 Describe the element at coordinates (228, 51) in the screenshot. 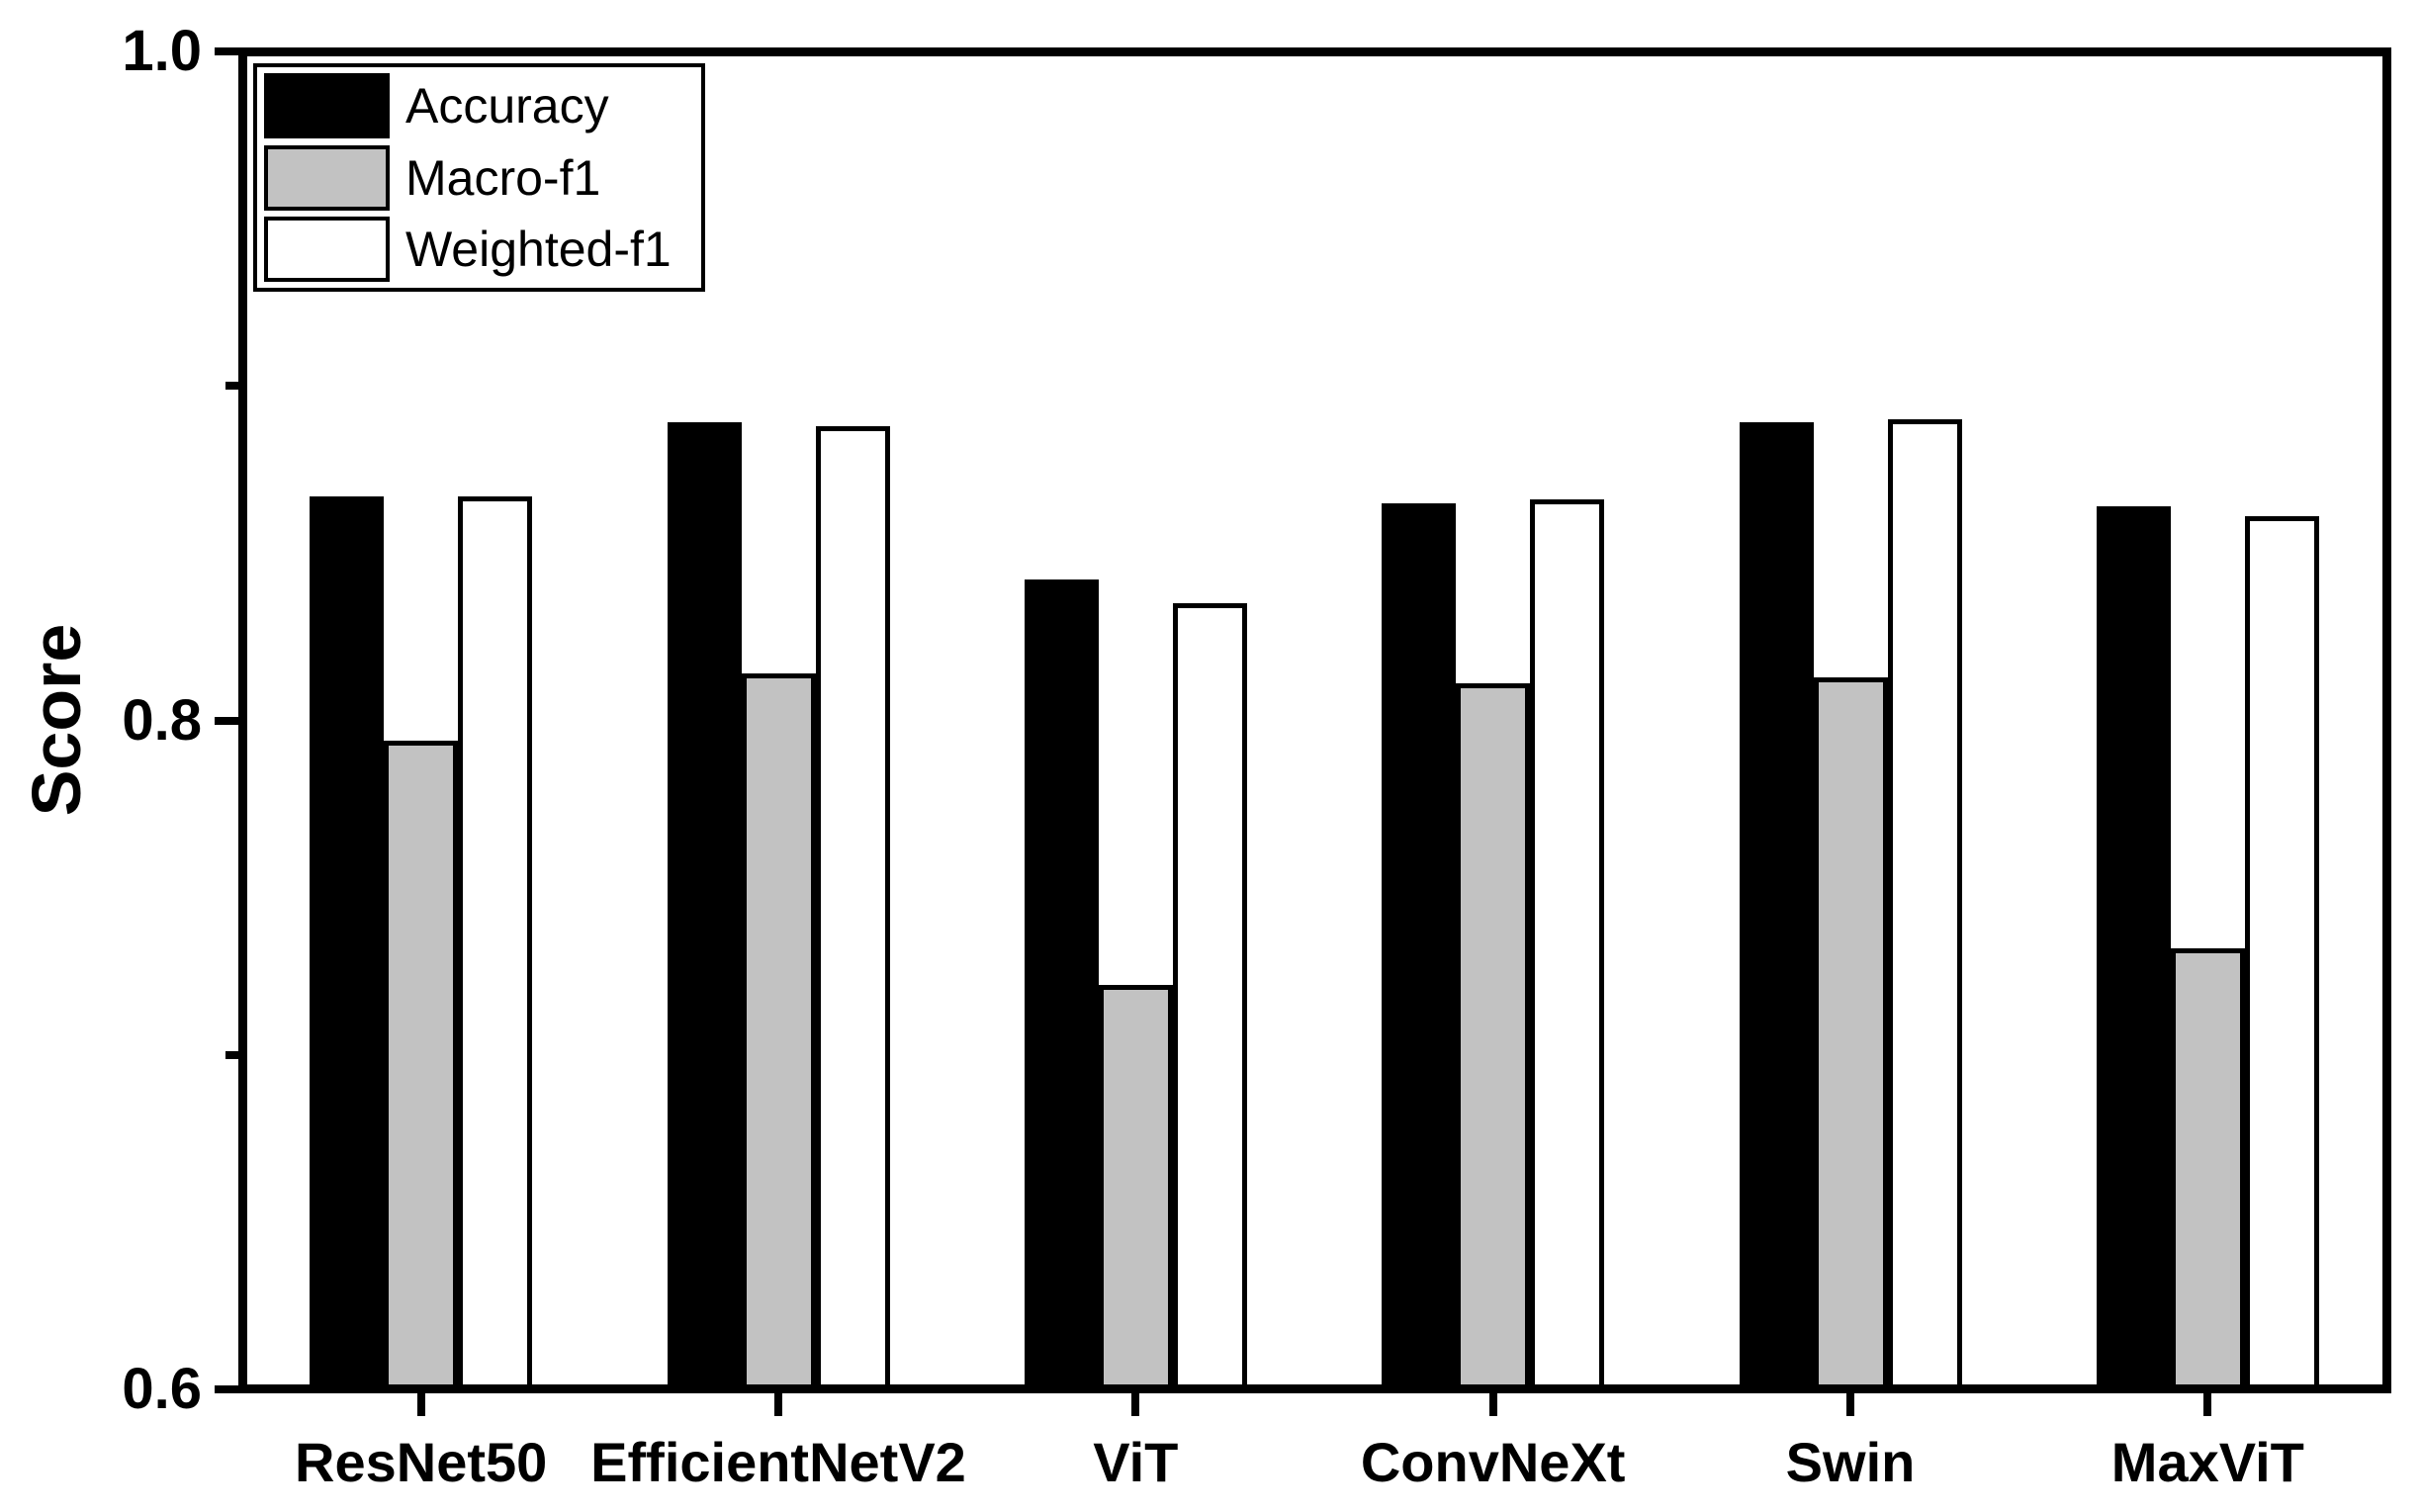

I see `y-major-tick-1.0` at that location.